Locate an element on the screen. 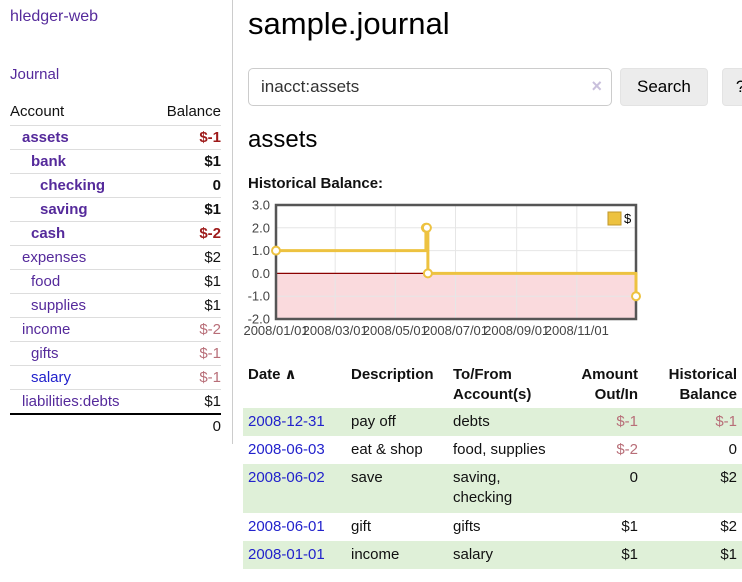  y-axis-tick-label: 1.0 is located at coordinates (261, 250).